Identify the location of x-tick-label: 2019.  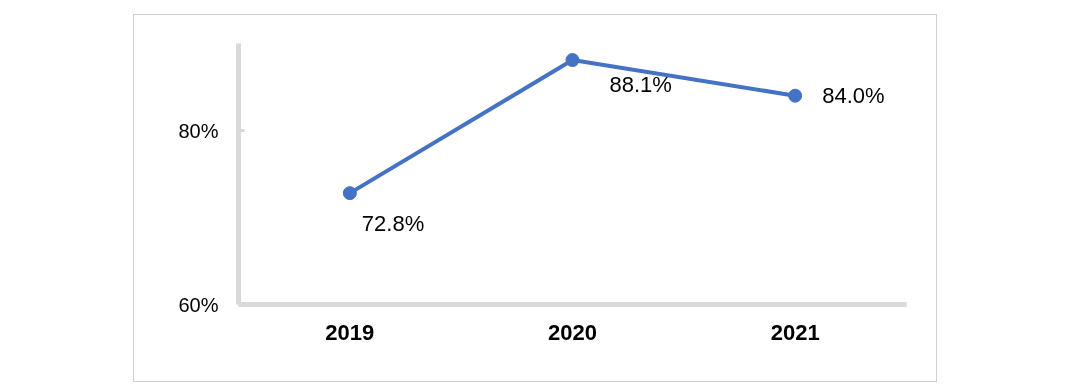
(350, 332).